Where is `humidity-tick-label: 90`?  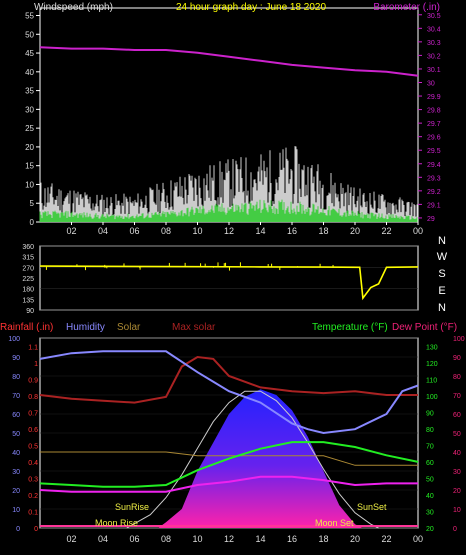
humidity-tick-label: 90 is located at coordinates (16, 358).